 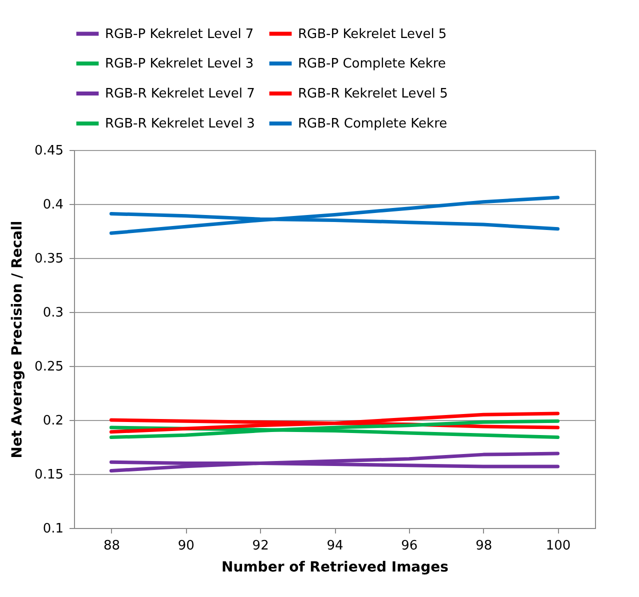 I want to click on legend-label: RGB-P Kekrelet Level 7, so click(x=179, y=34).